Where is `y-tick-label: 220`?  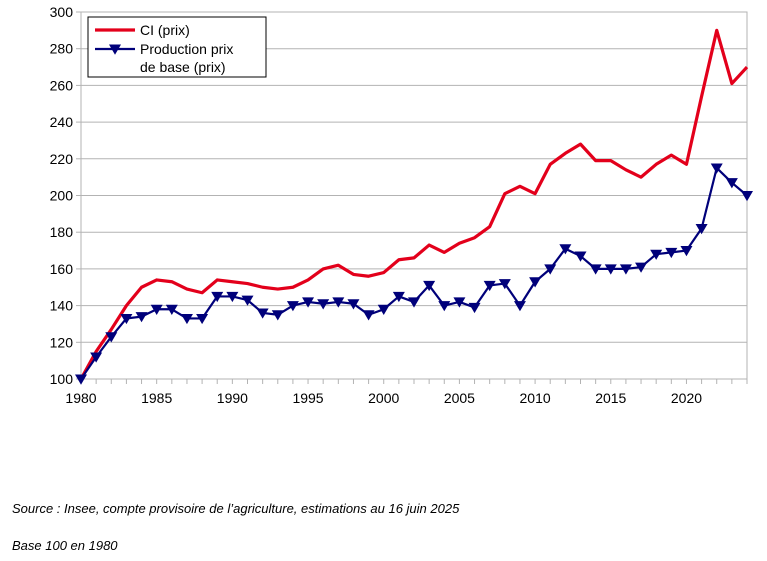 y-tick-label: 220 is located at coordinates (62, 159).